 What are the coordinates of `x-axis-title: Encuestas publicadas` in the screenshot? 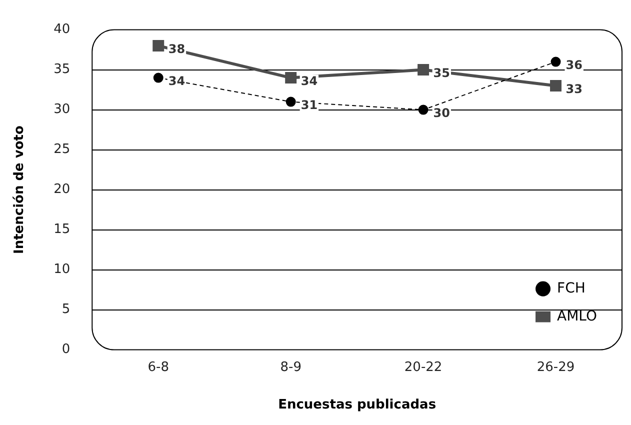 It's located at (357, 405).